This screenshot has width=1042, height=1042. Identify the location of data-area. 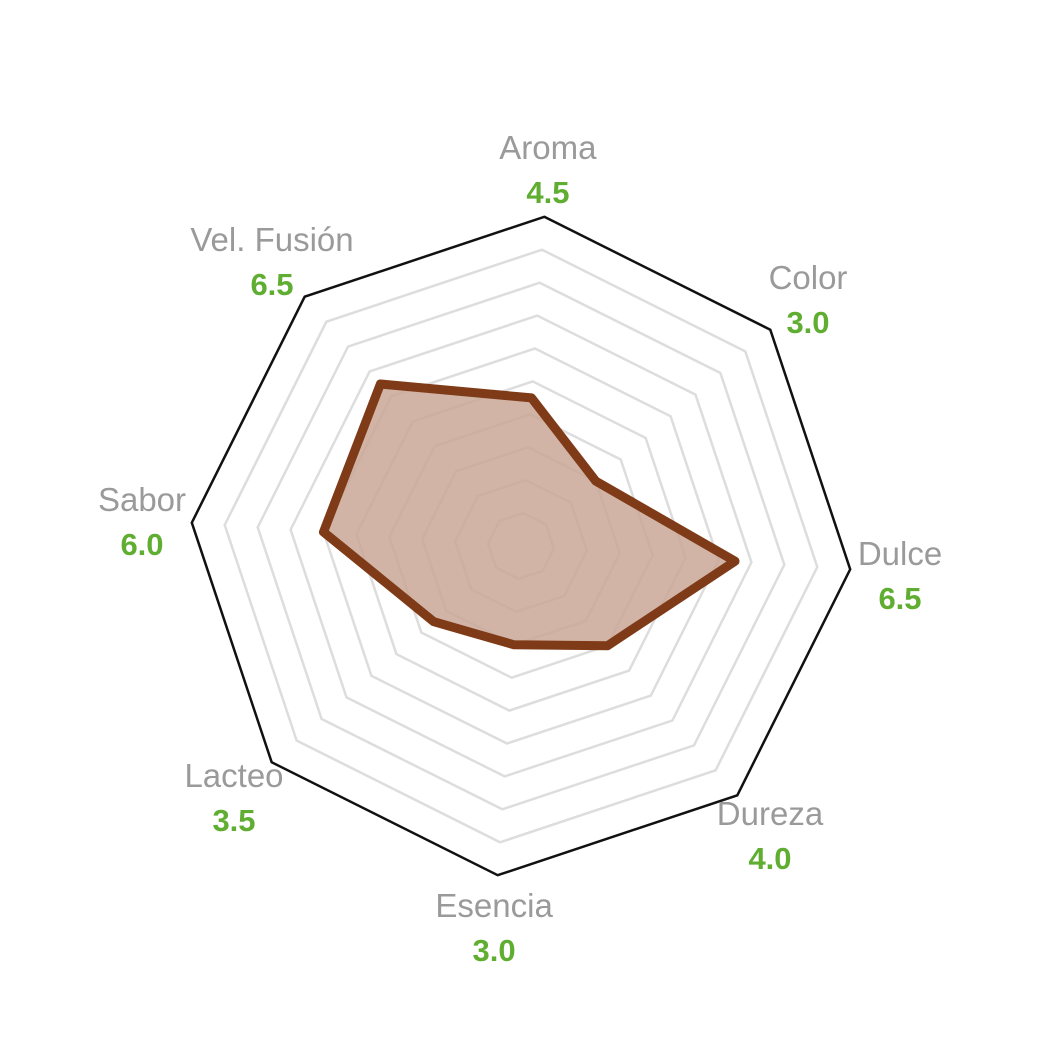
(529, 515).